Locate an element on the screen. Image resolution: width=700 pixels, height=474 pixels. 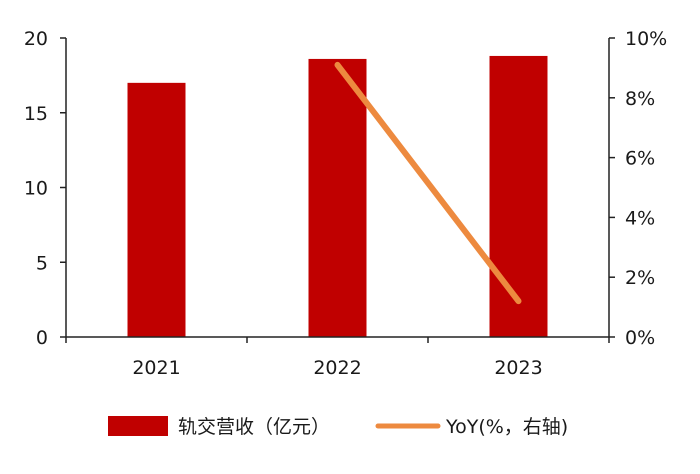
right-tick-label: 6% is located at coordinates (640, 159).